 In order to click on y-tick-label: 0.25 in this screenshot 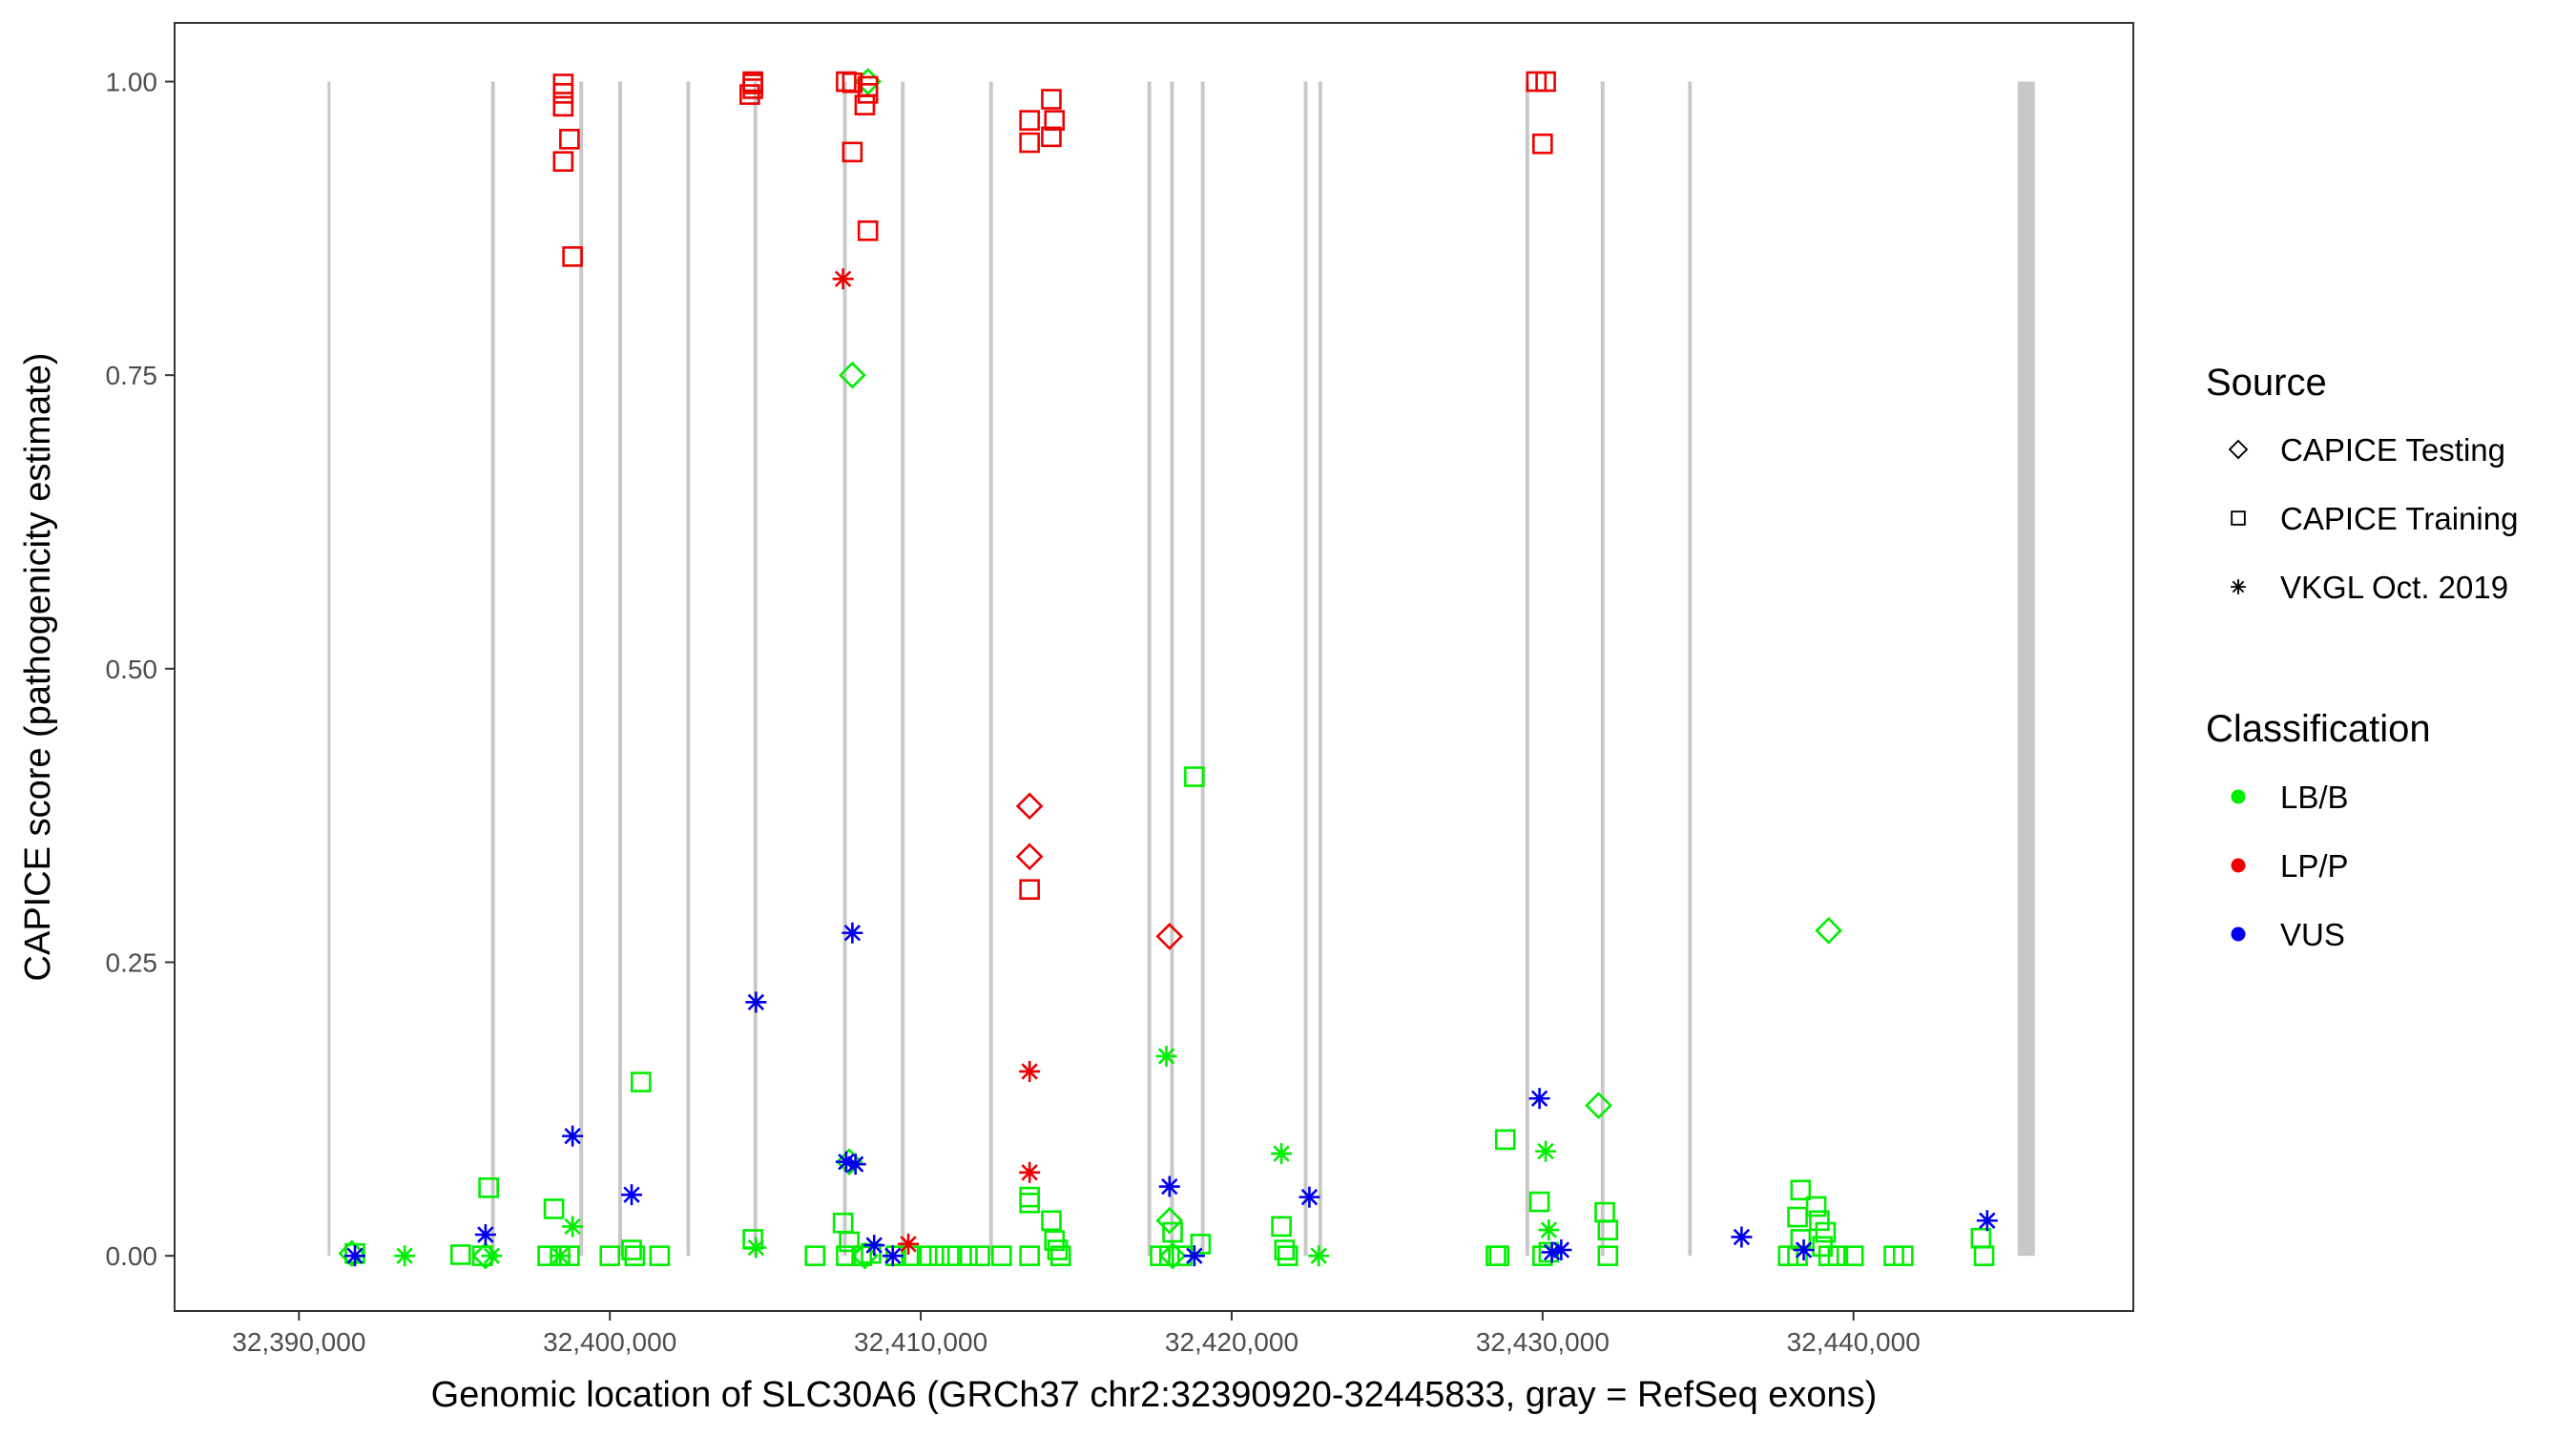, I will do `click(132, 963)`.